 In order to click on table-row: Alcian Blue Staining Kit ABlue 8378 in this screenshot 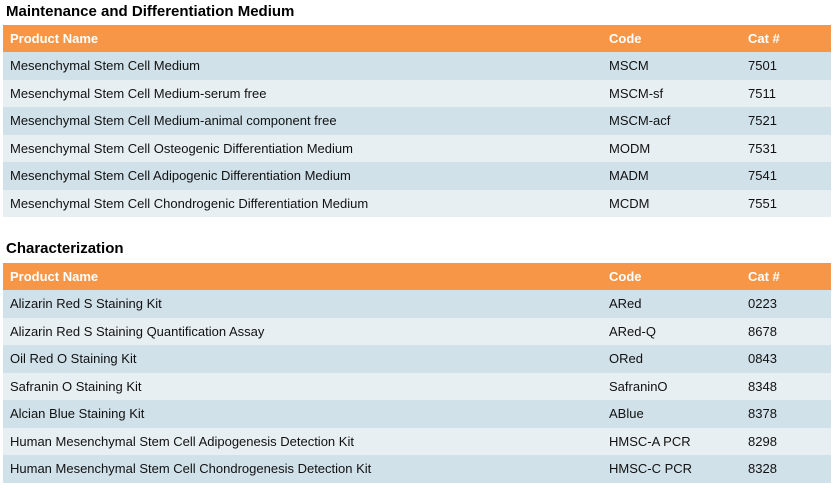, I will do `click(417, 414)`.